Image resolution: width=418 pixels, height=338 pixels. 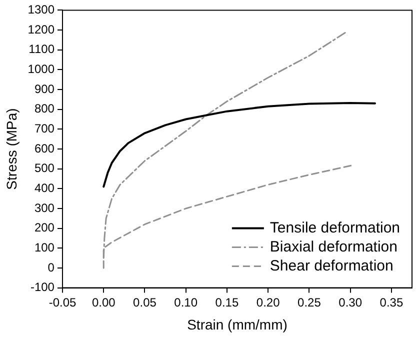 What do you see at coordinates (41, 29) in the screenshot?
I see `y-tick-label: 1200` at bounding box center [41, 29].